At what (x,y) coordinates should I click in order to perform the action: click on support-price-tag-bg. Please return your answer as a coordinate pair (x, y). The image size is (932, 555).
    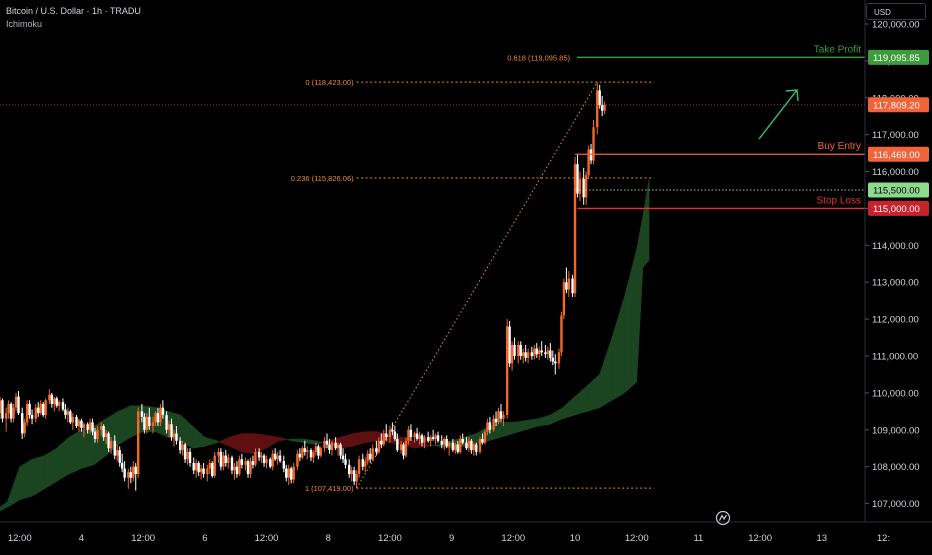
    Looking at the image, I should click on (898, 190).